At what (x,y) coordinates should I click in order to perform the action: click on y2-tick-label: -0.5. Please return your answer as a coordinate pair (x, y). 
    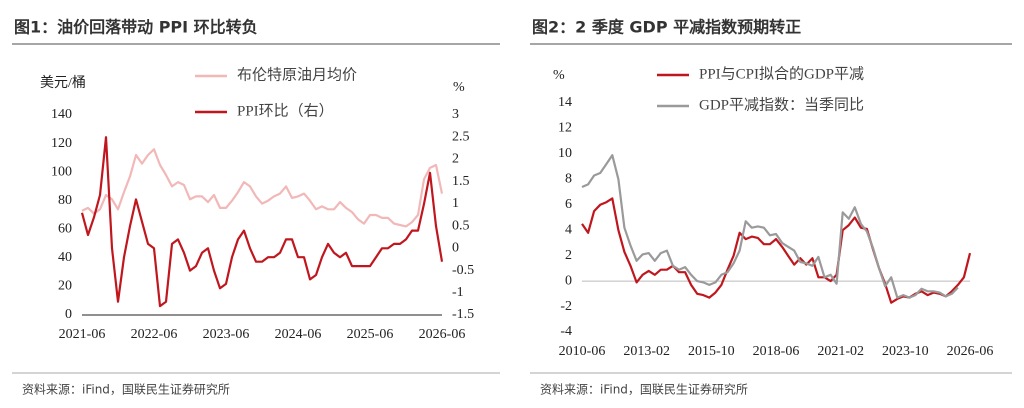
    Looking at the image, I should click on (463, 270).